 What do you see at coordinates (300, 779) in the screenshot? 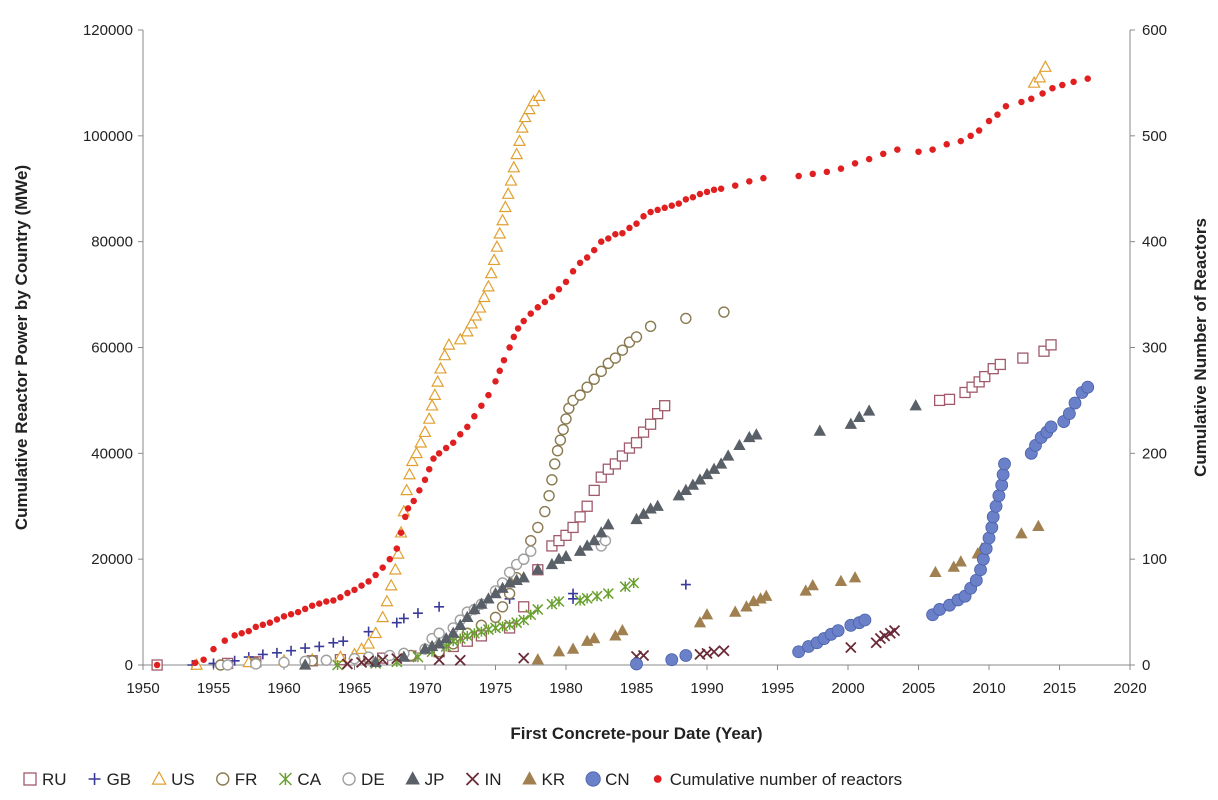
I see `legend-item: CA` at bounding box center [300, 779].